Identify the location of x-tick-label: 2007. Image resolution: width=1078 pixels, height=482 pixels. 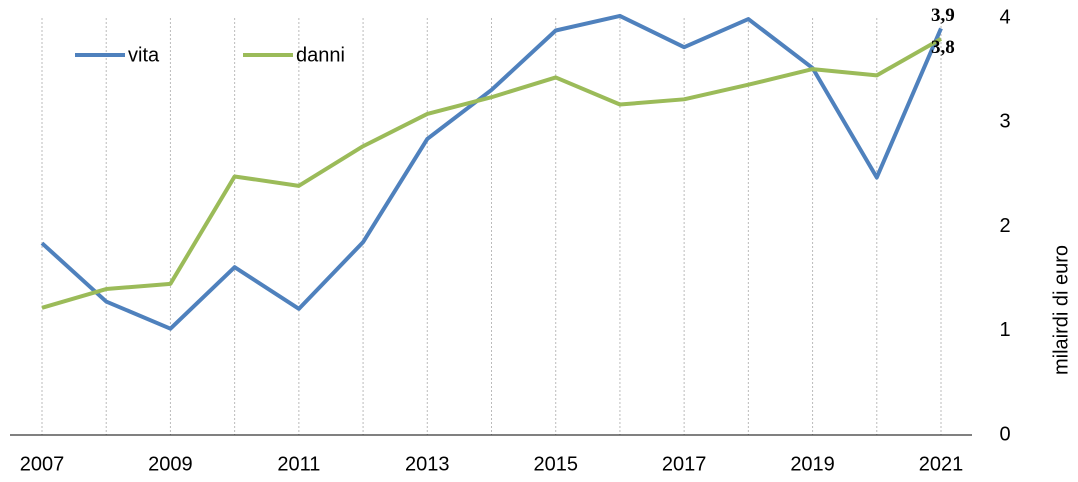
(42, 464).